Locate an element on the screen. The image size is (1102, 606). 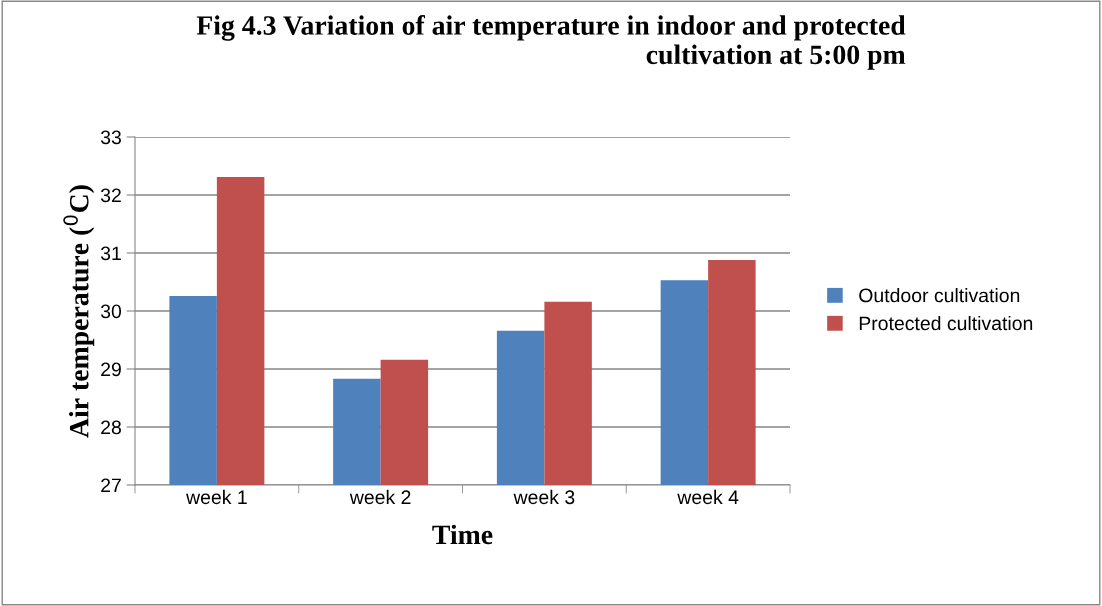
chart-title: Fig 4.3 Variation of air temperature in indoor and protected cultivation at 5:00 pm is located at coordinates (551, 42).